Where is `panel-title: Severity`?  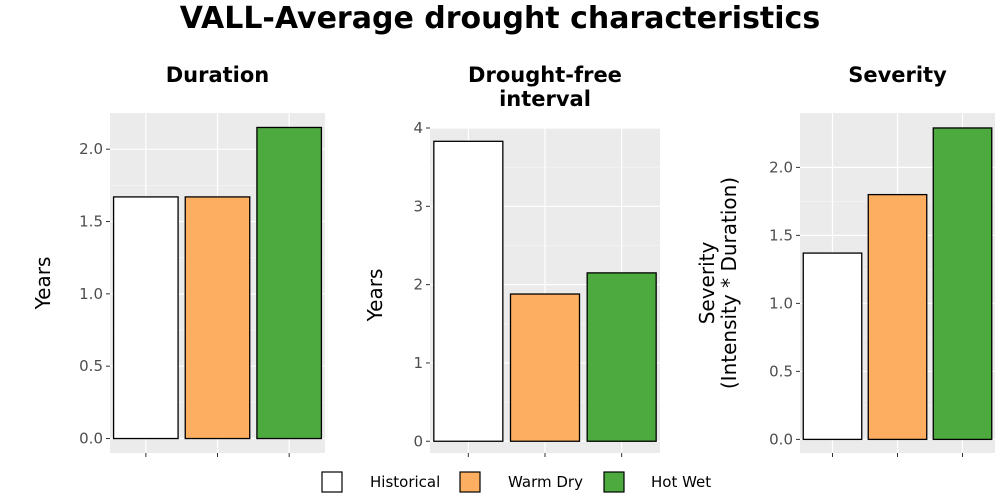 panel-title: Severity is located at coordinates (897, 75).